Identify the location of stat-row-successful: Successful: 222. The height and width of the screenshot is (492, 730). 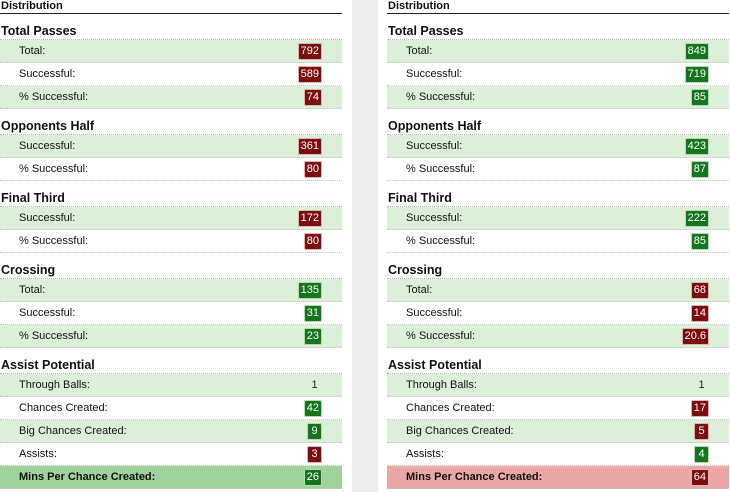
(558, 218).